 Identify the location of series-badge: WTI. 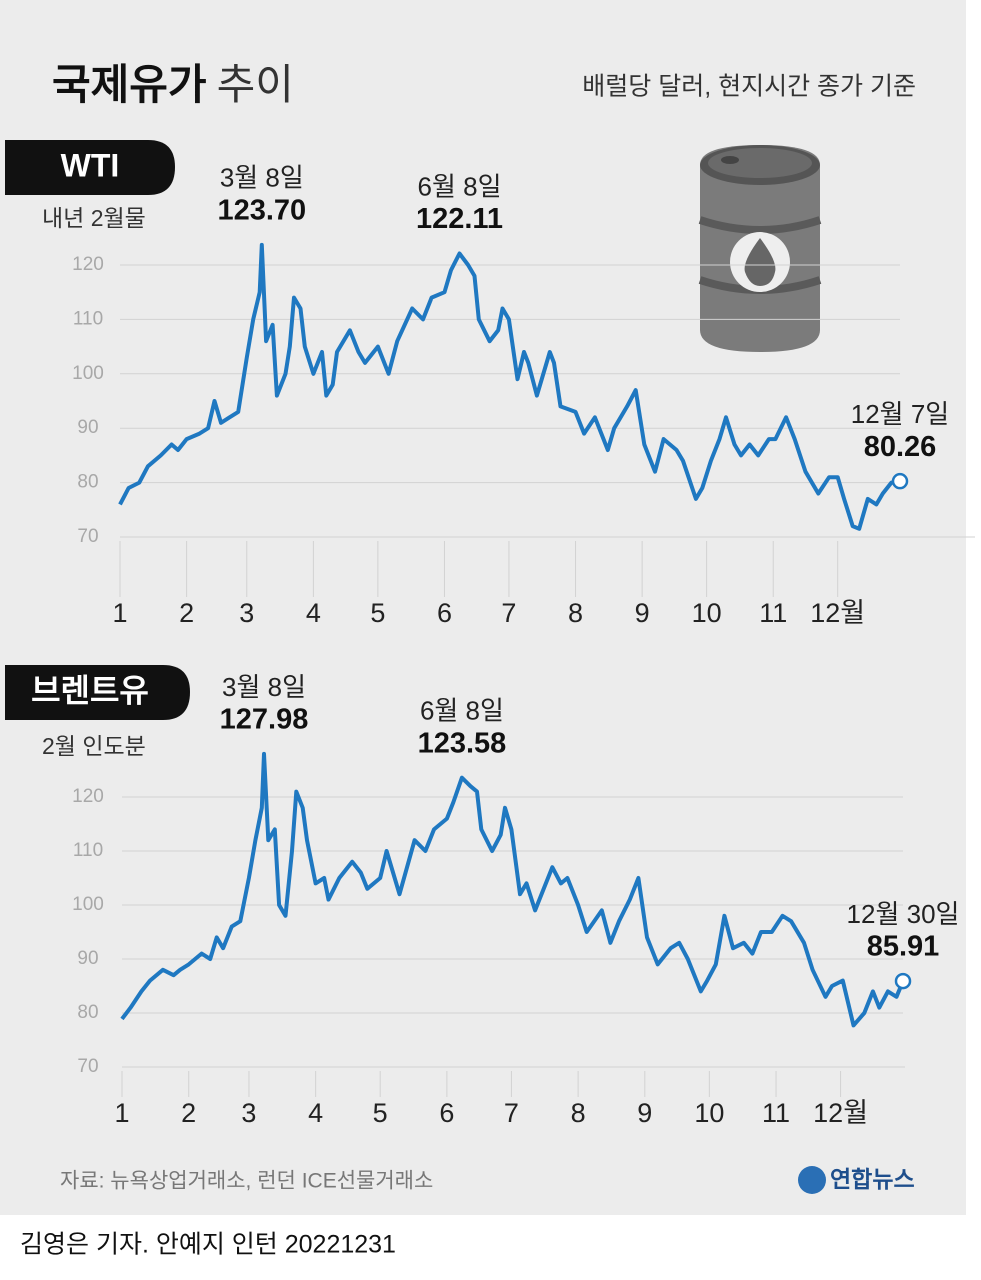
(90, 165).